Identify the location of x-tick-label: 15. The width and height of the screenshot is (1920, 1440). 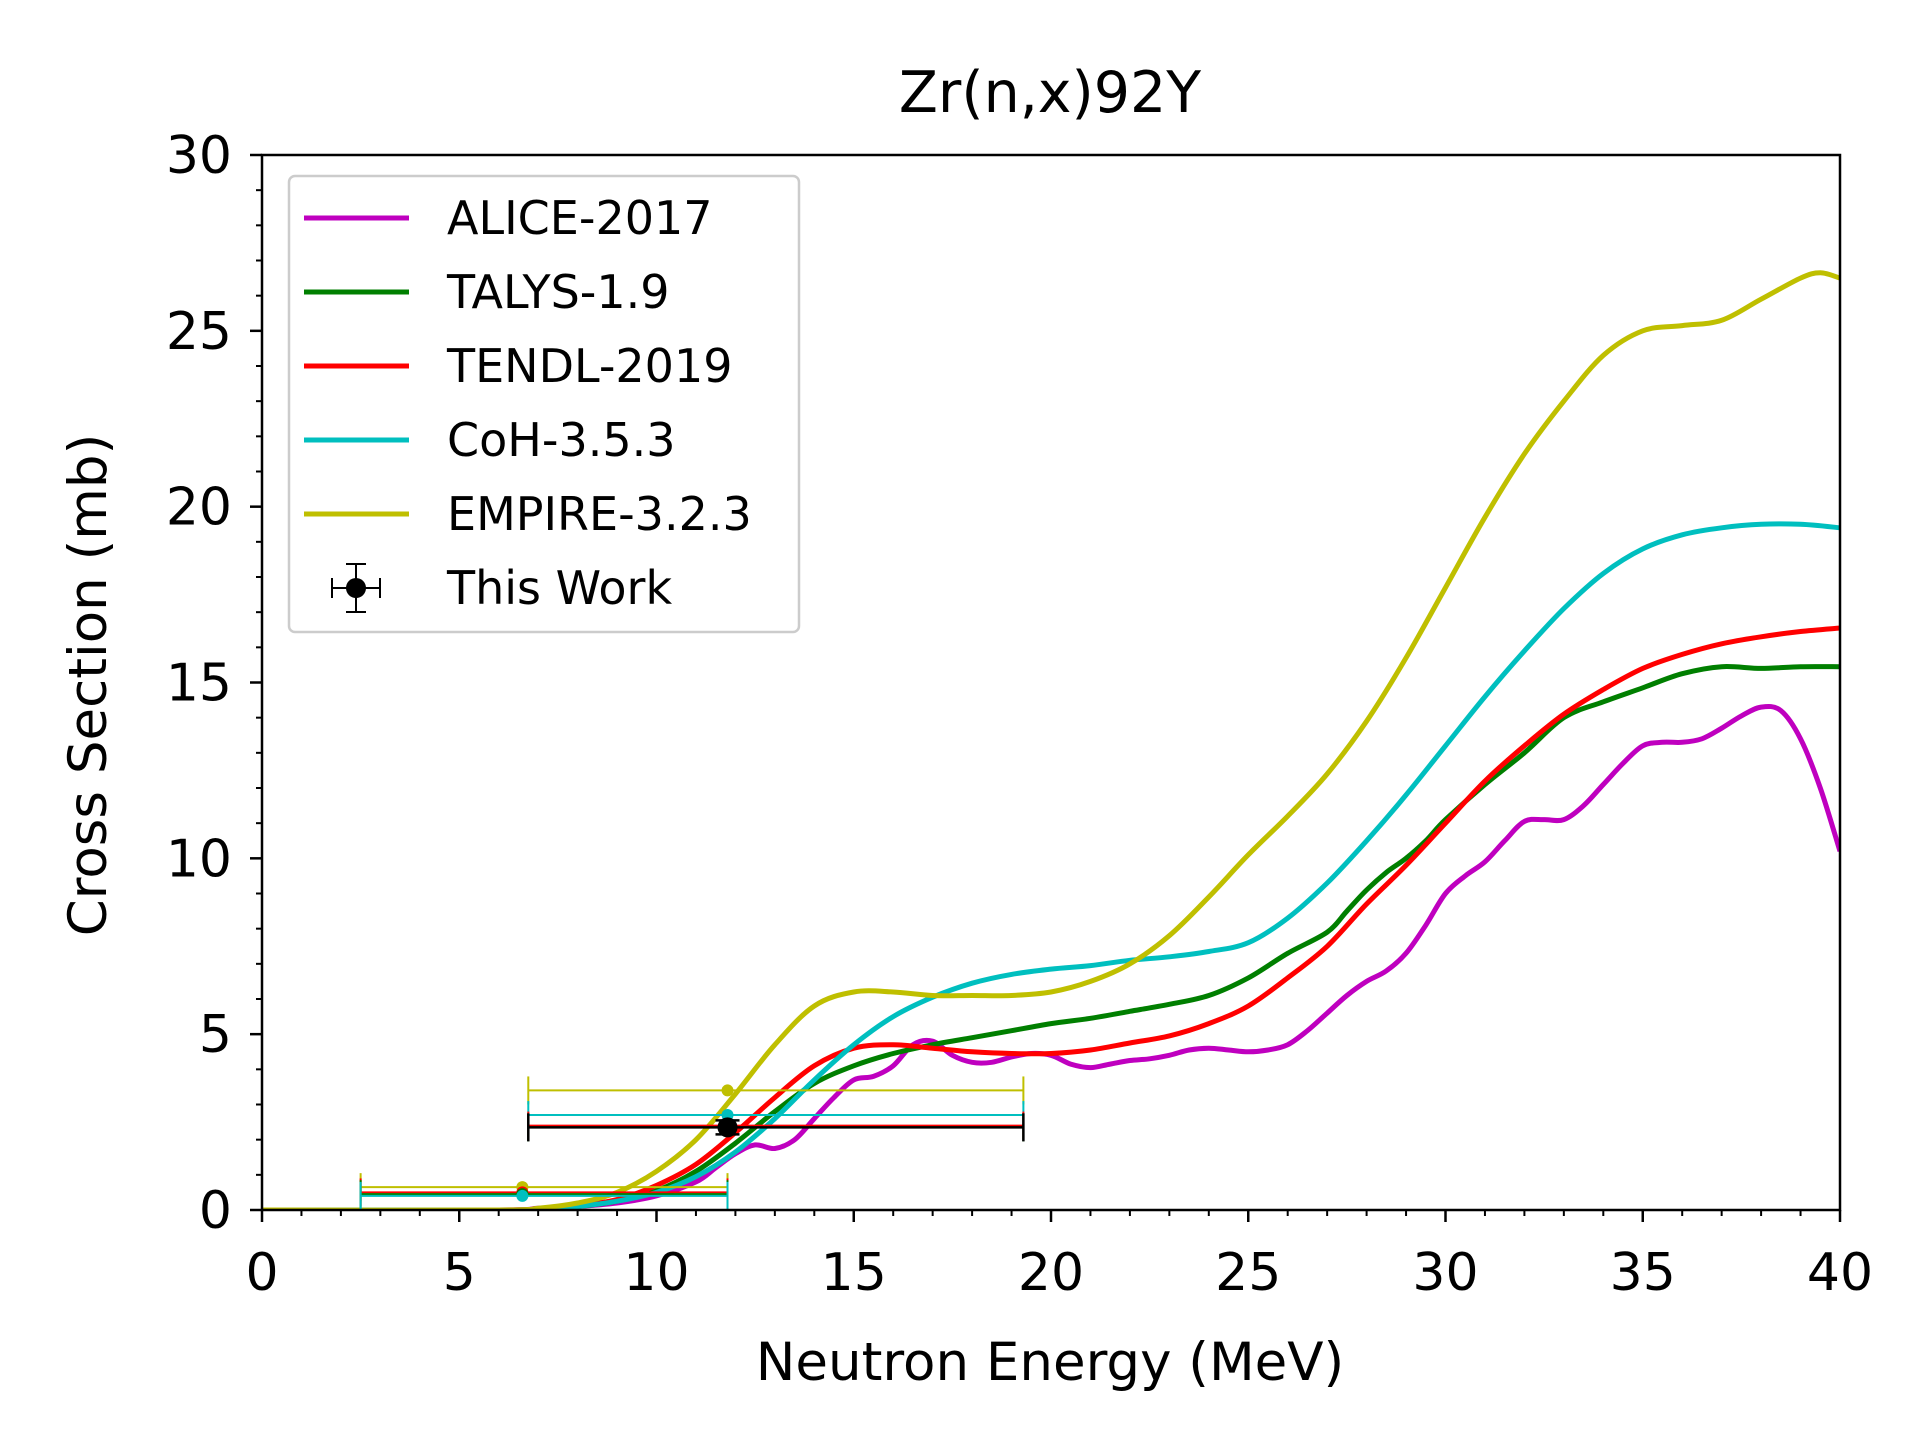
(854, 1273).